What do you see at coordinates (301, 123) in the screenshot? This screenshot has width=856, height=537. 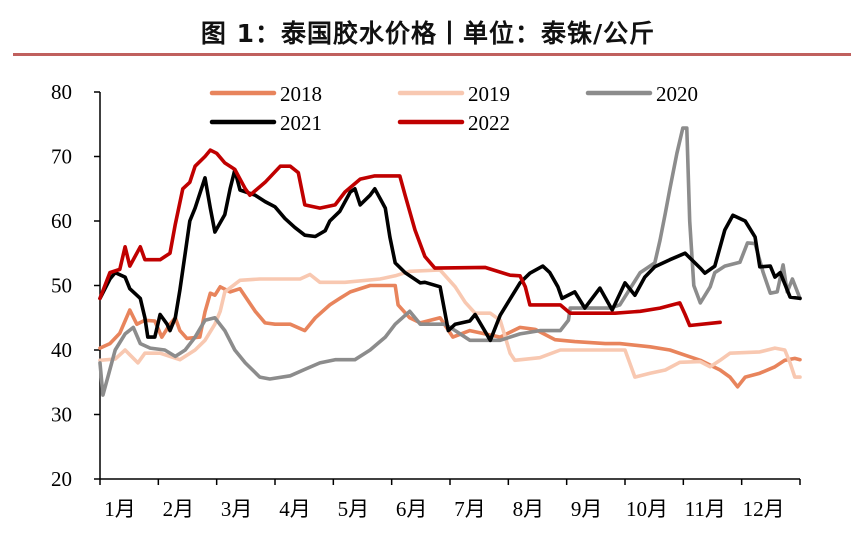 I see `legend-label: 2021` at bounding box center [301, 123].